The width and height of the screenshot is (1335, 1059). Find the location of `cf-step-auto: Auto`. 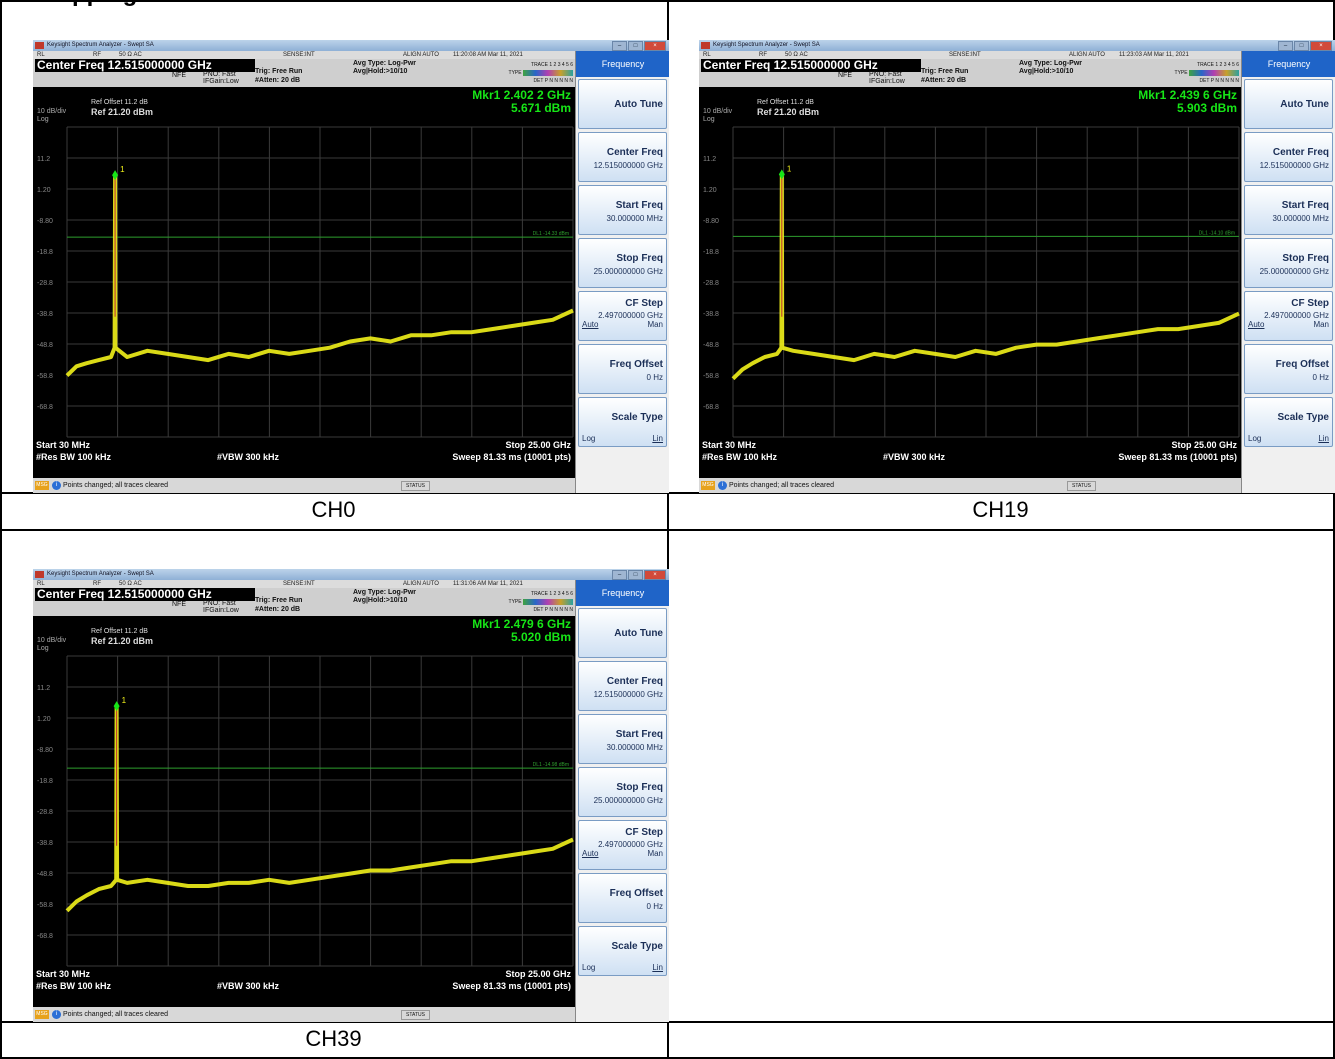

cf-step-auto: Auto is located at coordinates (590, 324).